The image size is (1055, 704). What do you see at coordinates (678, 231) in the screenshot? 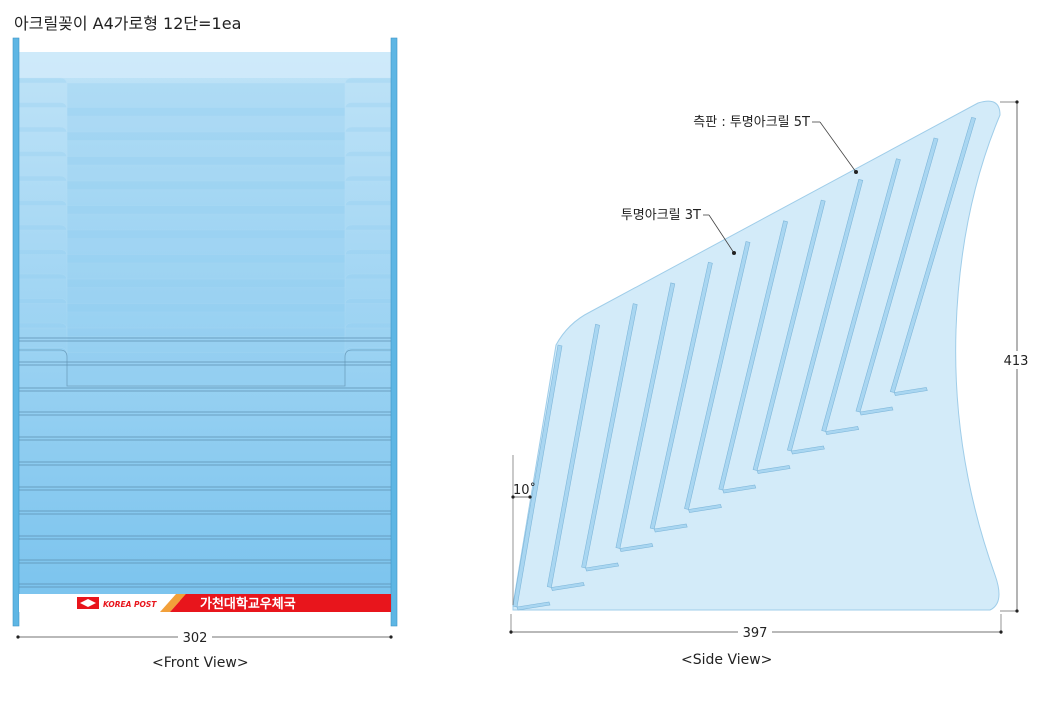
I see `callout-shelf: 투명아크릴 3T` at bounding box center [678, 231].